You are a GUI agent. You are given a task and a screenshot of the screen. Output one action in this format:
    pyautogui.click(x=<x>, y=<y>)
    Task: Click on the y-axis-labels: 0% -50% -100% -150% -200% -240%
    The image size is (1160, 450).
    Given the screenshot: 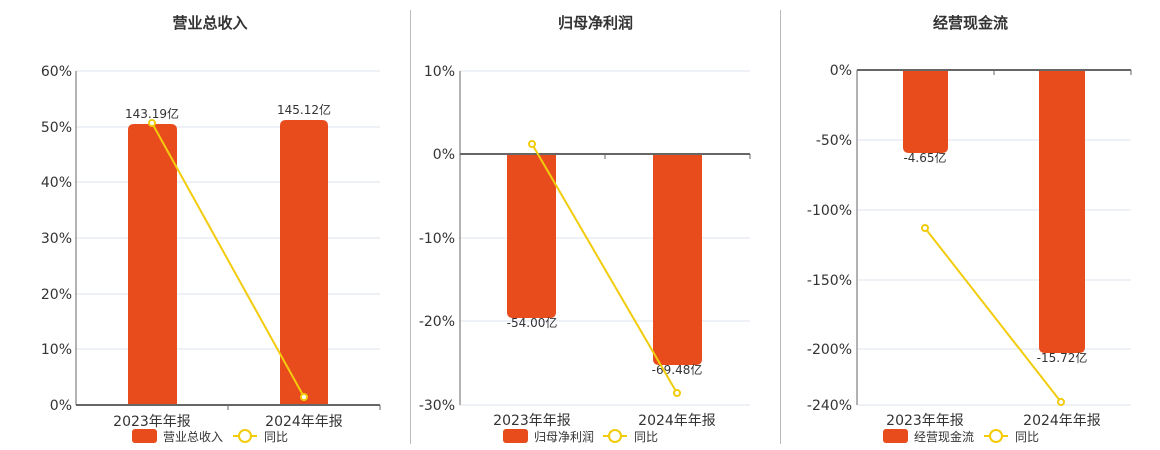 What is the action you would take?
    pyautogui.click(x=829, y=238)
    